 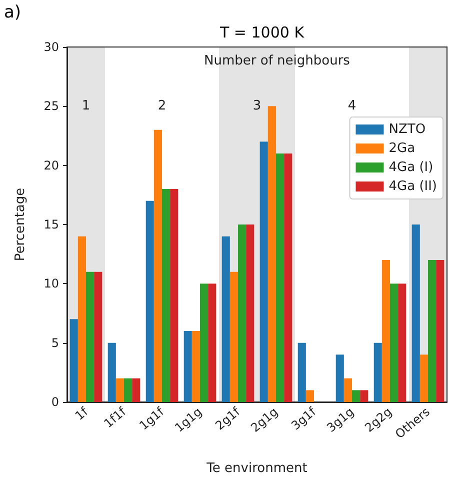 I want to click on legend-label: NZTO, so click(x=407, y=129).